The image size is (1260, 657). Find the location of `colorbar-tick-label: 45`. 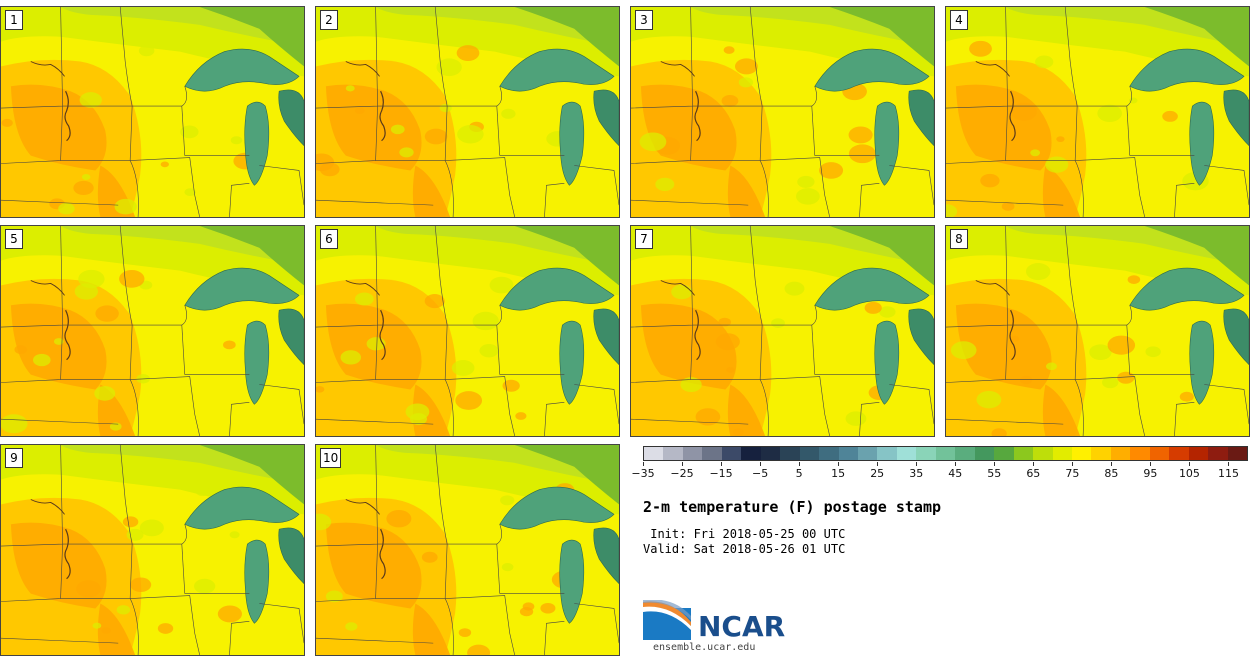

colorbar-tick-label: 45 is located at coordinates (955, 473).